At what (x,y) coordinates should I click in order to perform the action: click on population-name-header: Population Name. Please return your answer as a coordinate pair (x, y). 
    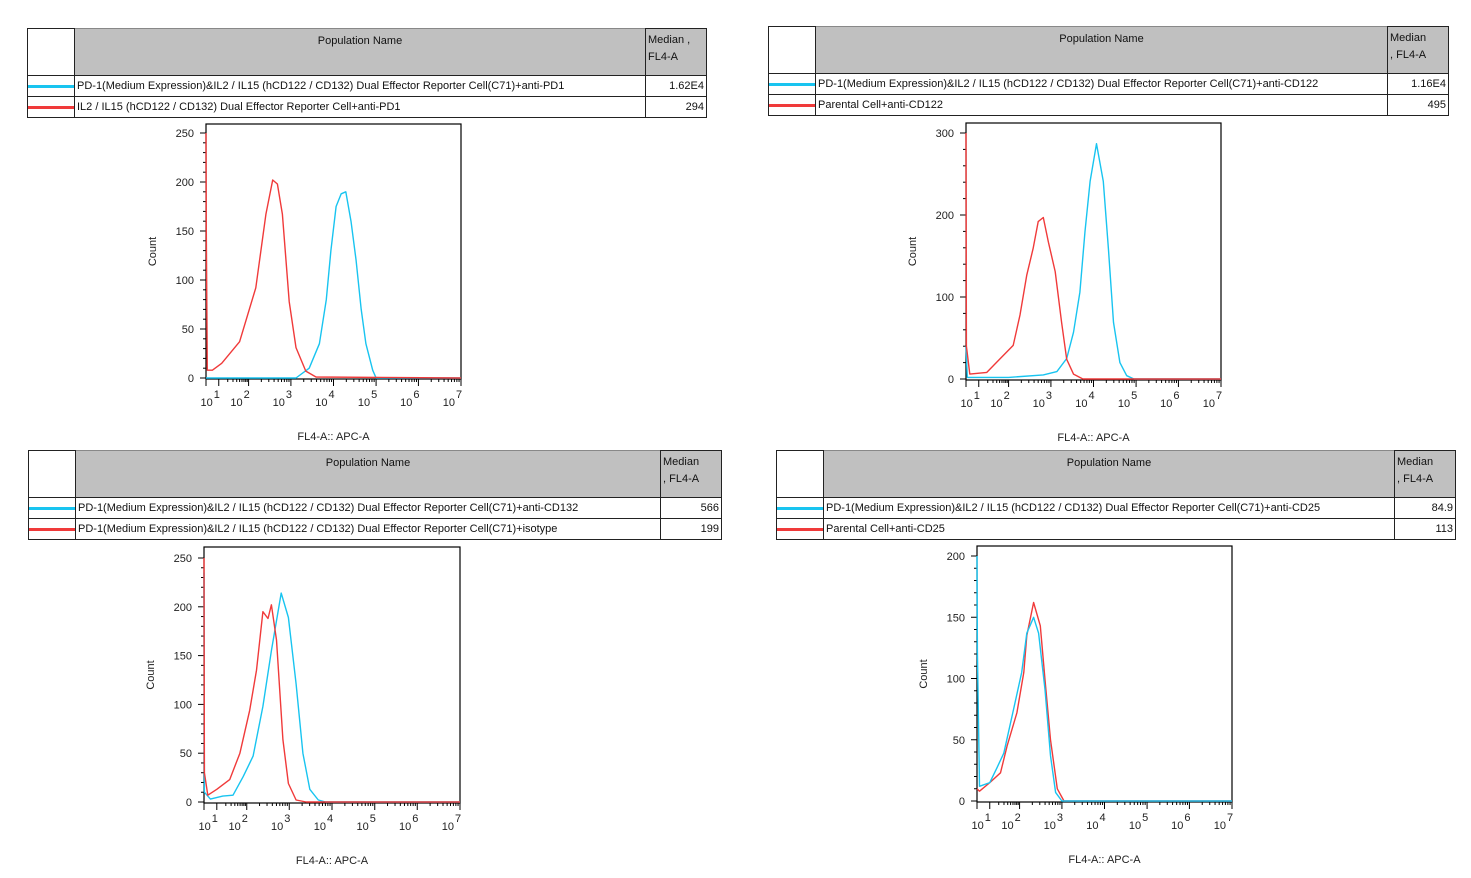
    Looking at the image, I should click on (1109, 474).